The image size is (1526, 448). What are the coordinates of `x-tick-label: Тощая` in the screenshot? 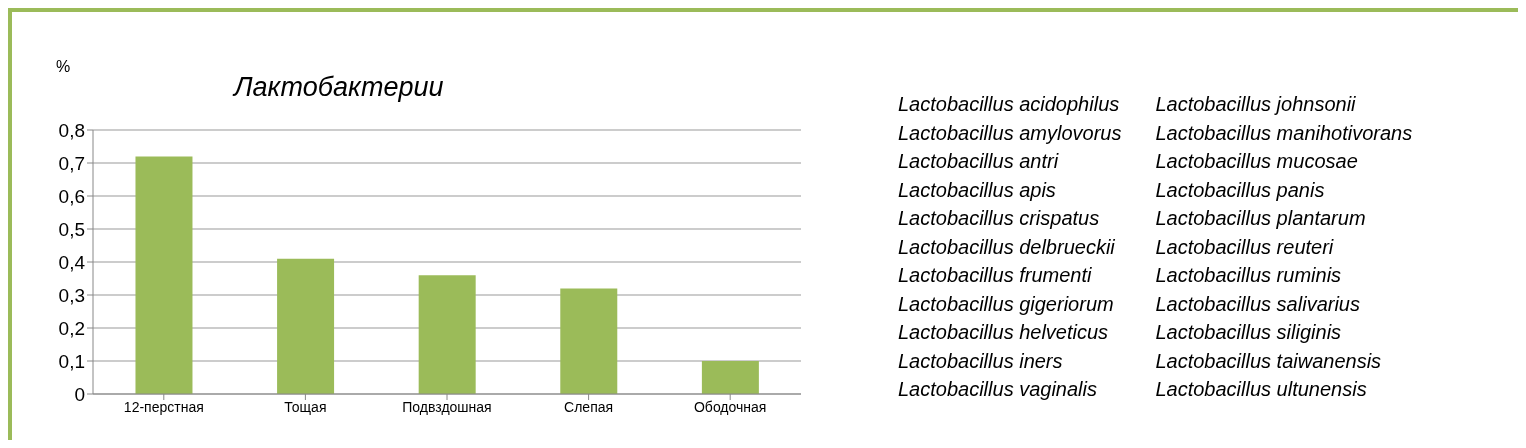 It's located at (305, 406).